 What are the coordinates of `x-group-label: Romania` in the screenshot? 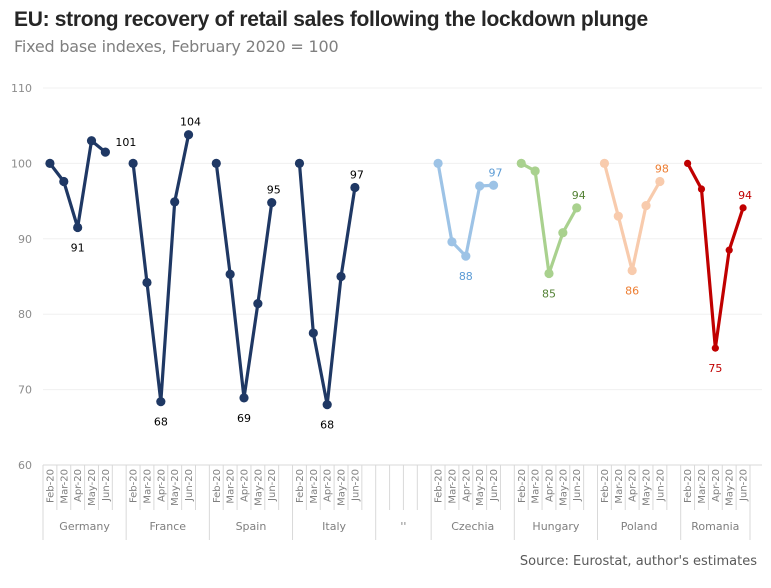 It's located at (715, 526).